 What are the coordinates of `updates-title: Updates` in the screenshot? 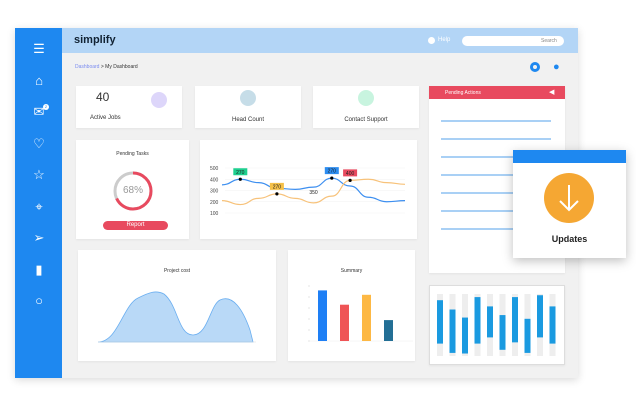 It's located at (569, 239).